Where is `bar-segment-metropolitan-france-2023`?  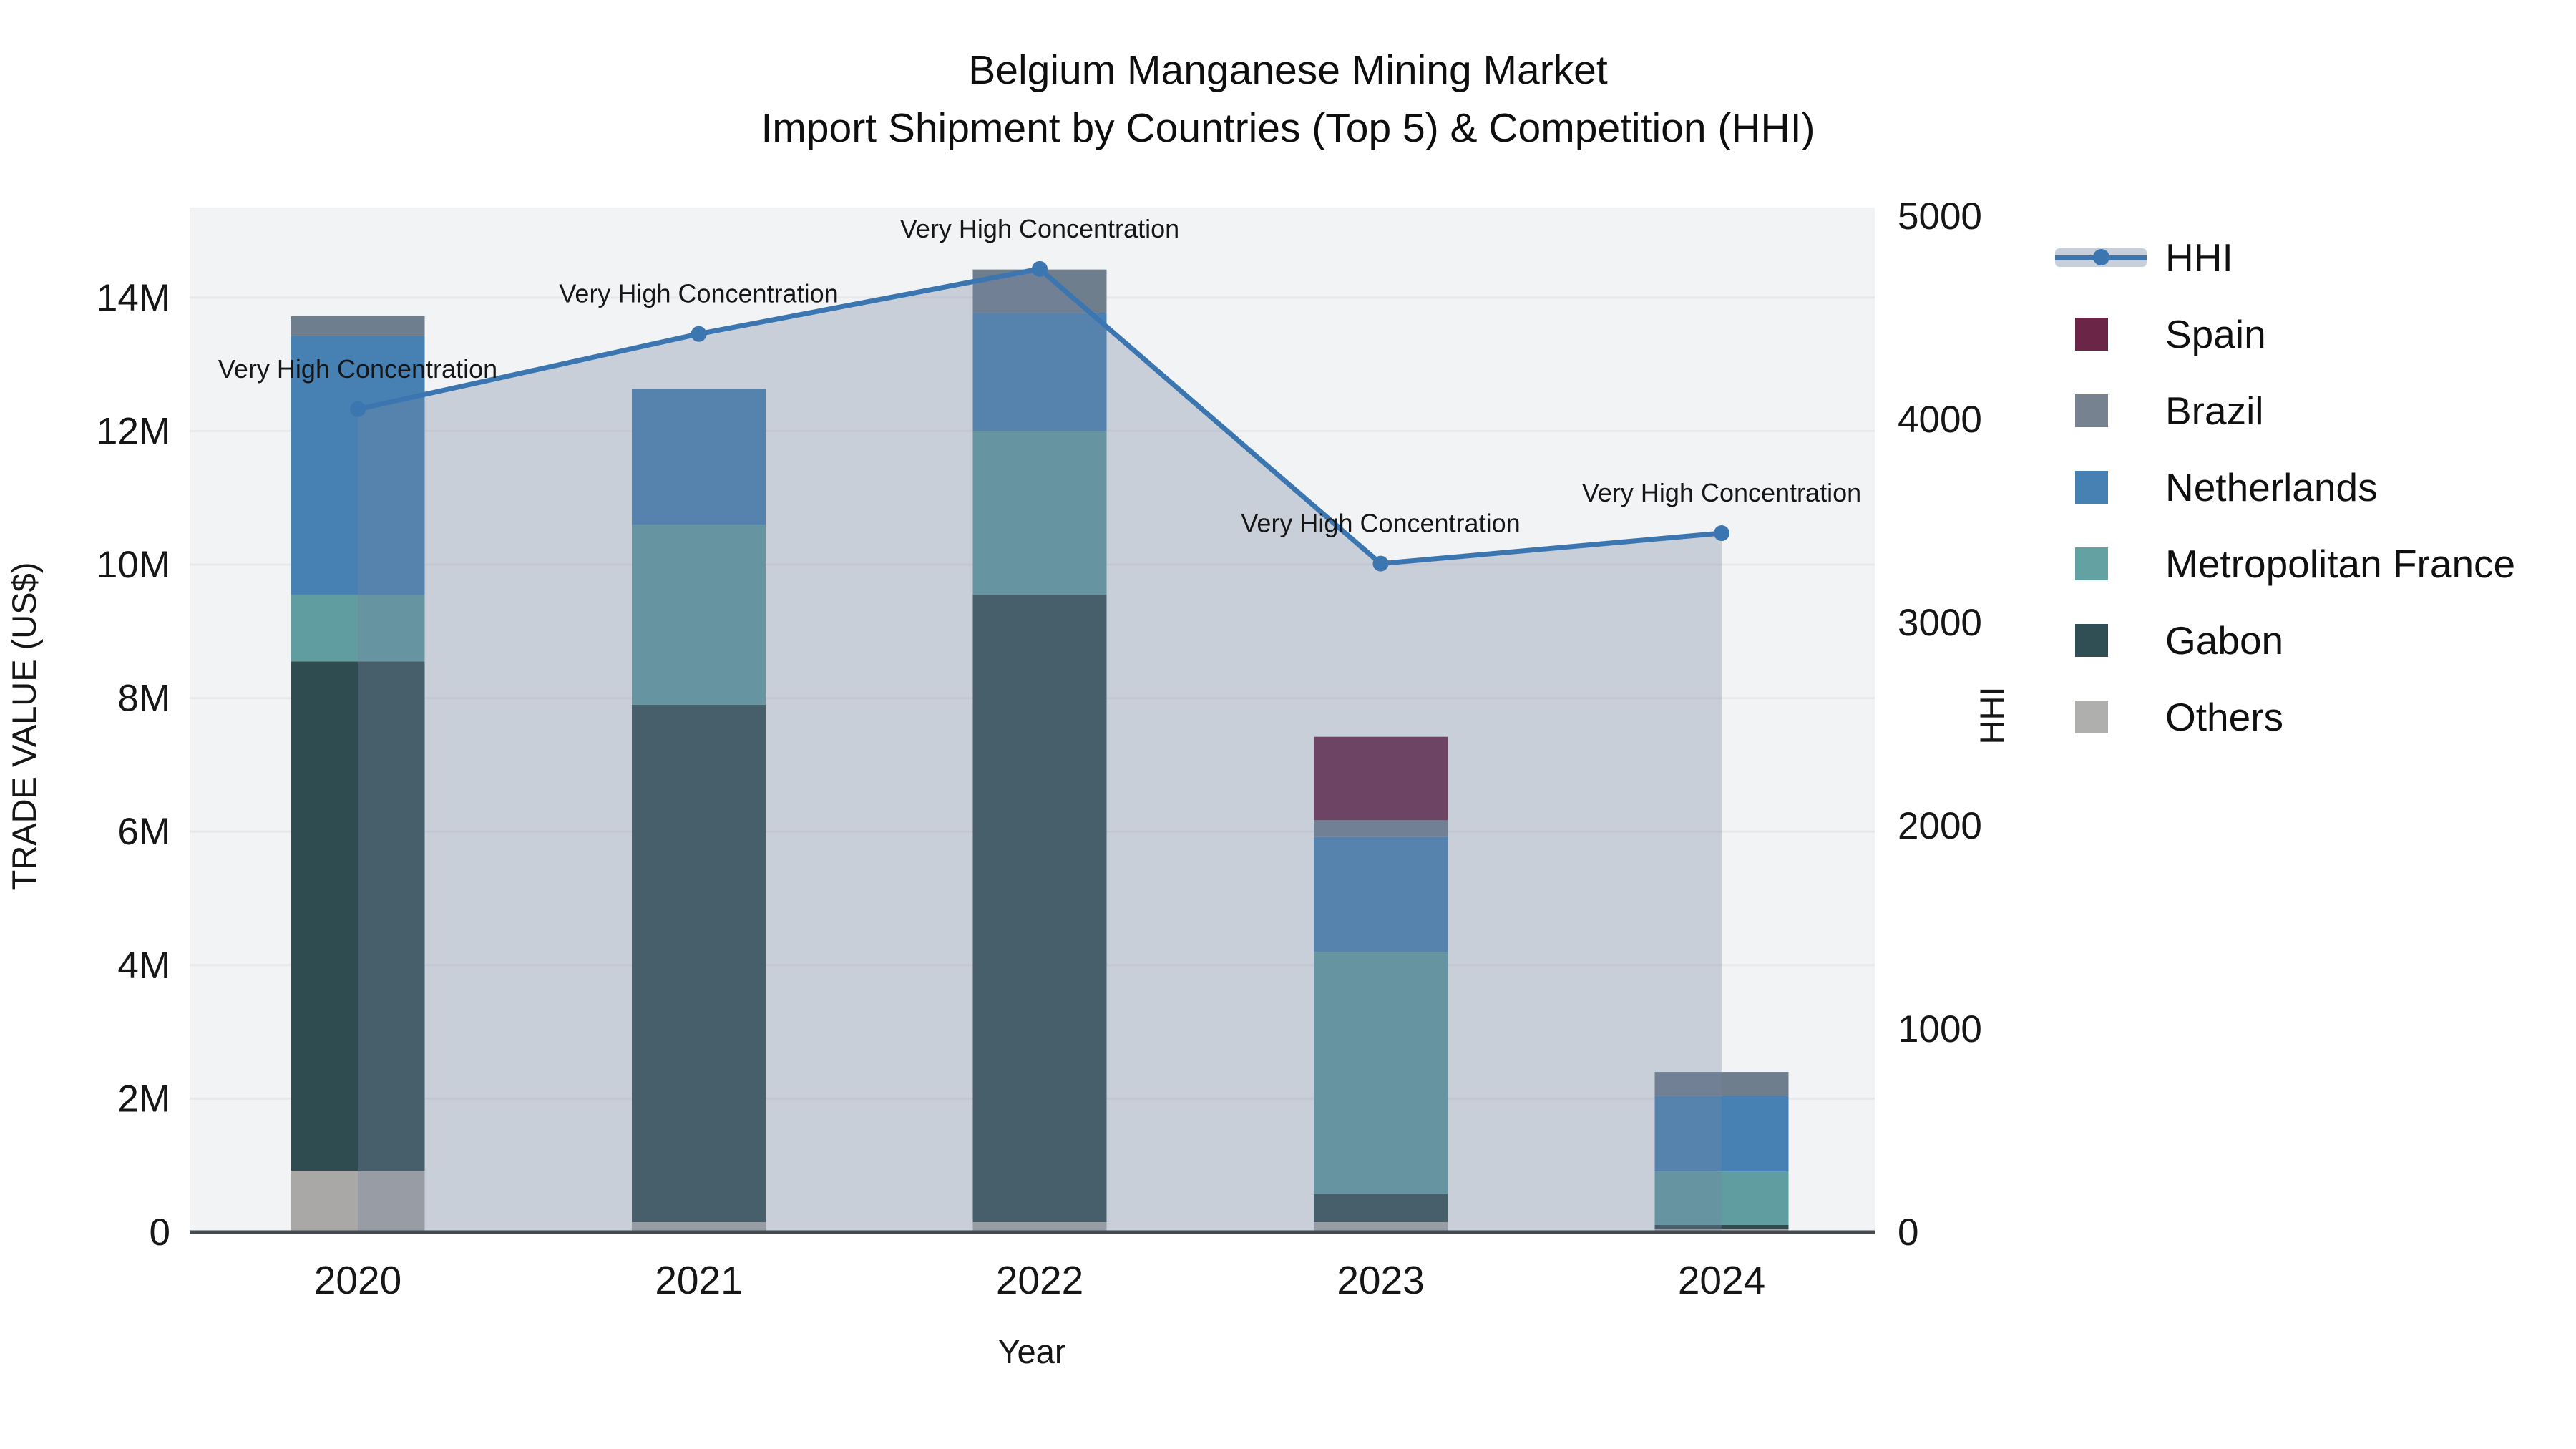 bar-segment-metropolitan-france-2023 is located at coordinates (1381, 1073).